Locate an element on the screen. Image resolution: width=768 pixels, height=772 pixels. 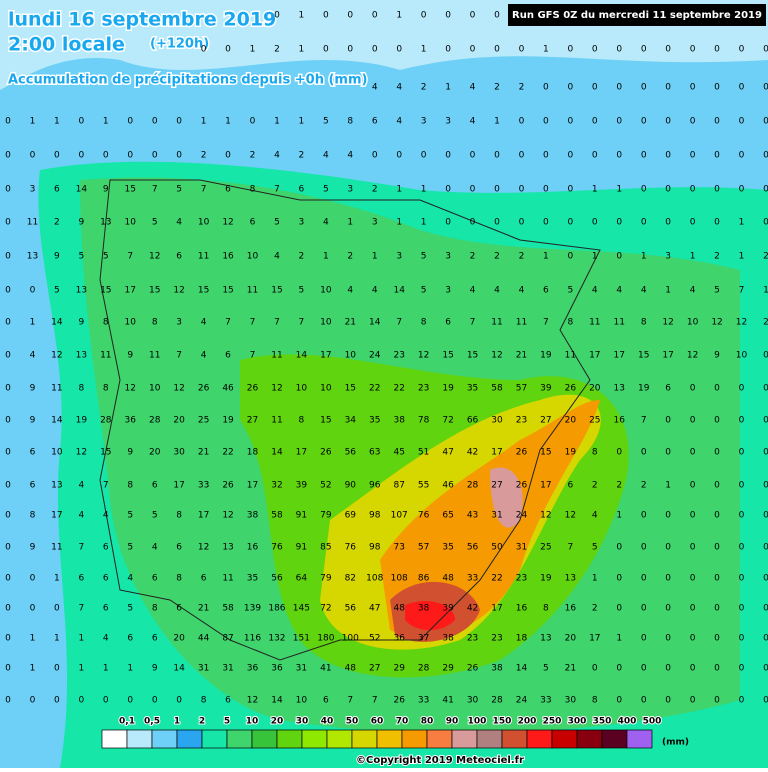
grid-value: 32 is located at coordinates (276, 486).